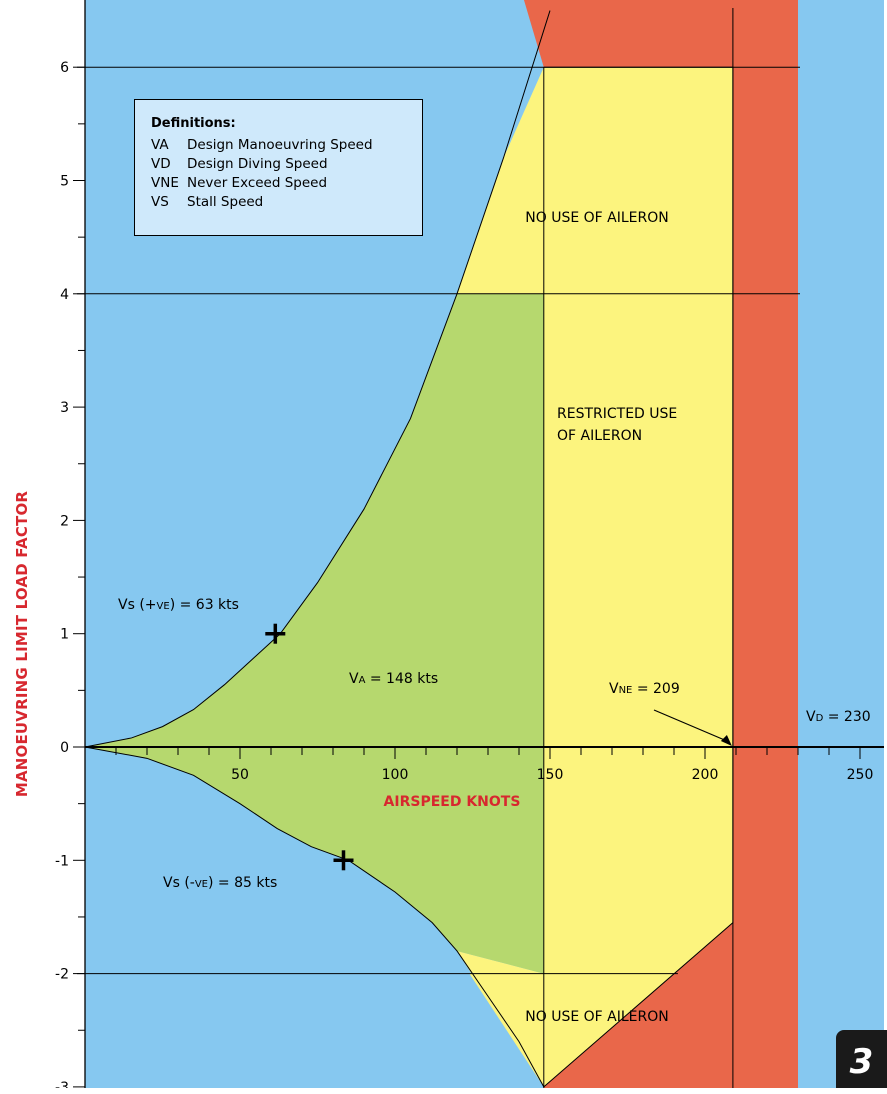  I want to click on yellow-region-bottom, so click(506, 1030).